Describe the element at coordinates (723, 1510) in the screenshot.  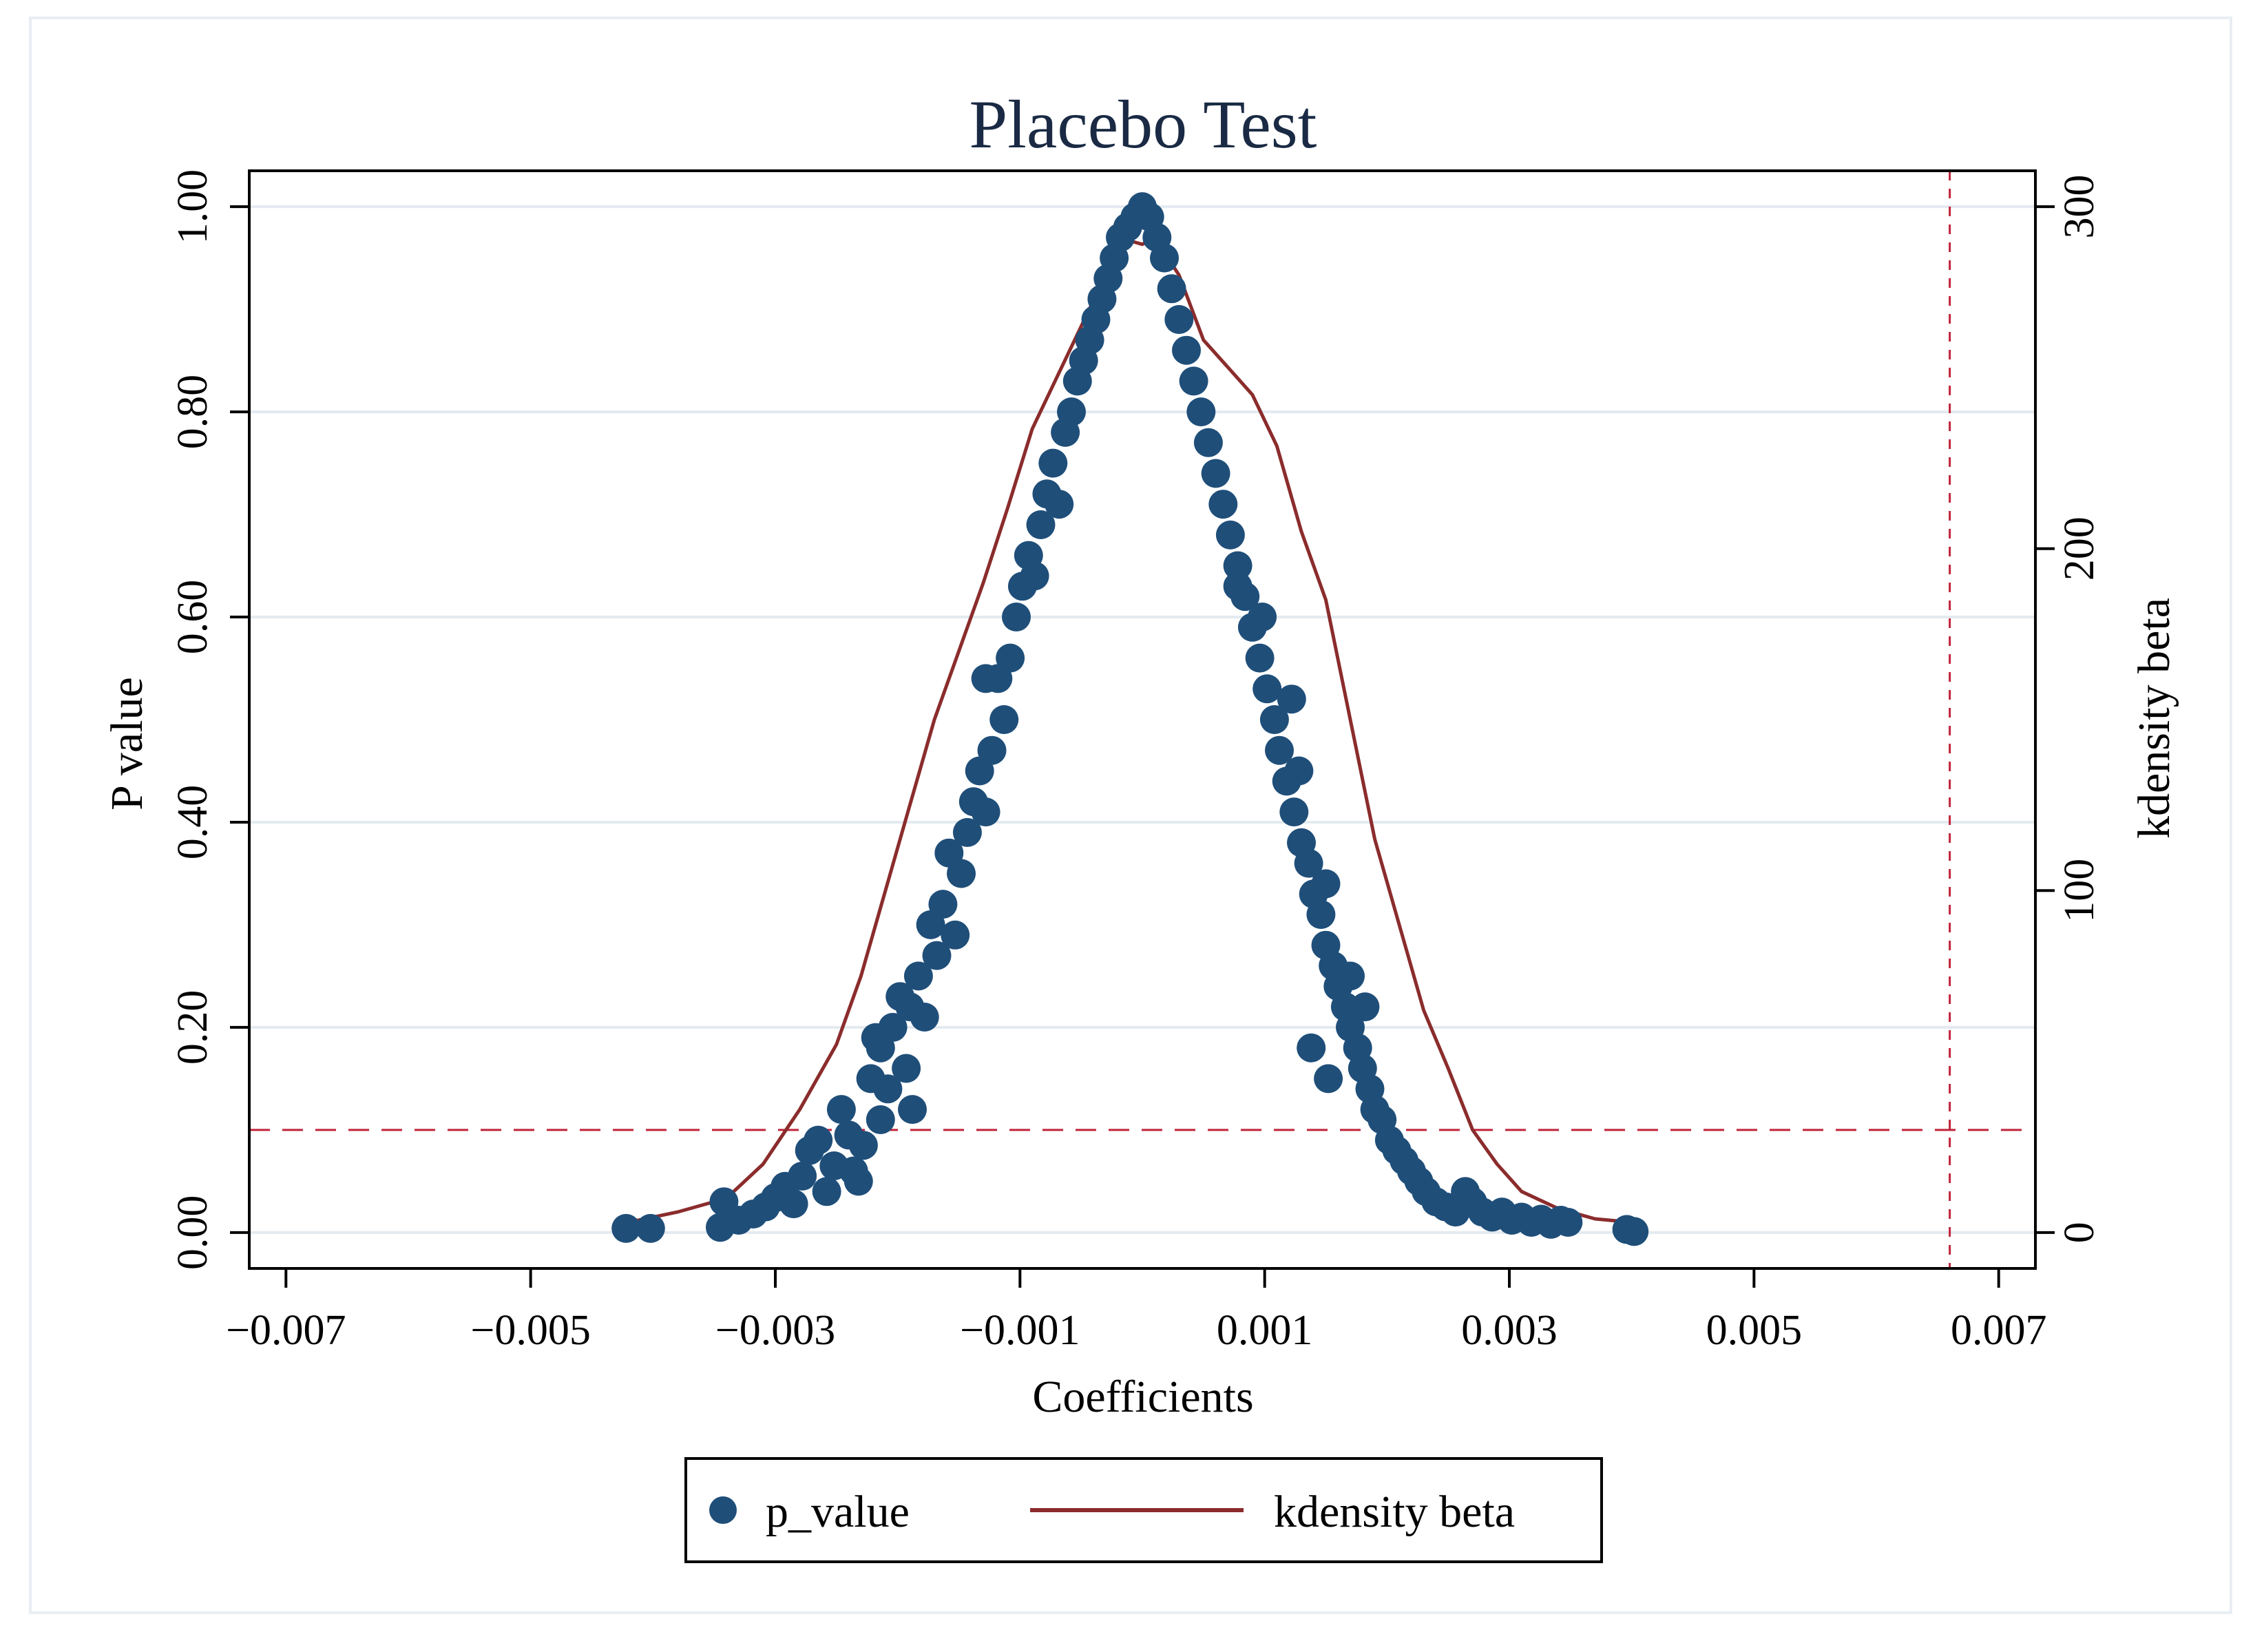
I see `legend-marker-p-value` at that location.